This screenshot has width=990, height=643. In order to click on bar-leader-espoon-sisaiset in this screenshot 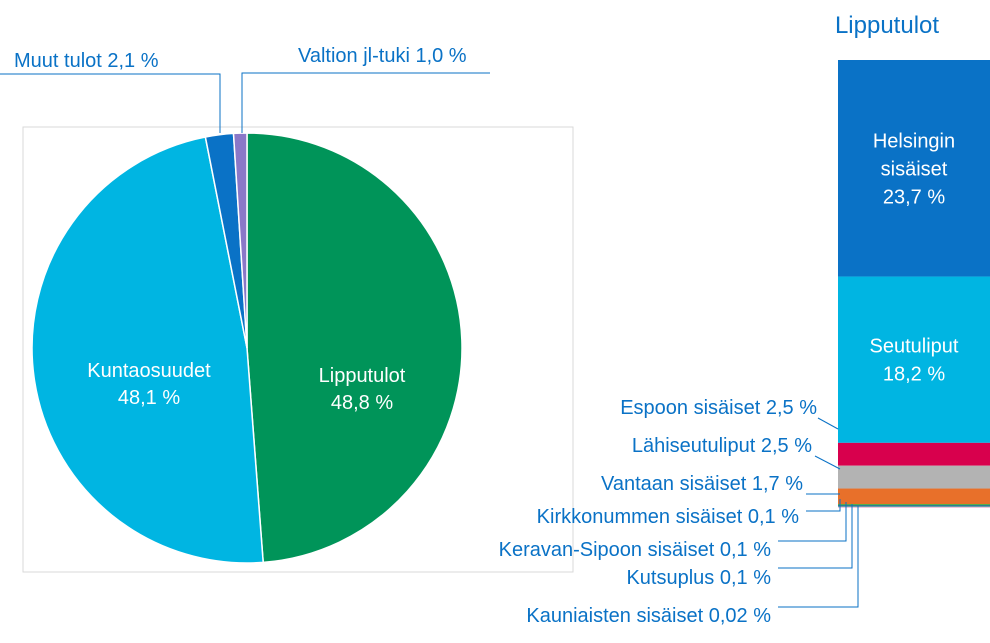, I will do `click(828, 423)`.